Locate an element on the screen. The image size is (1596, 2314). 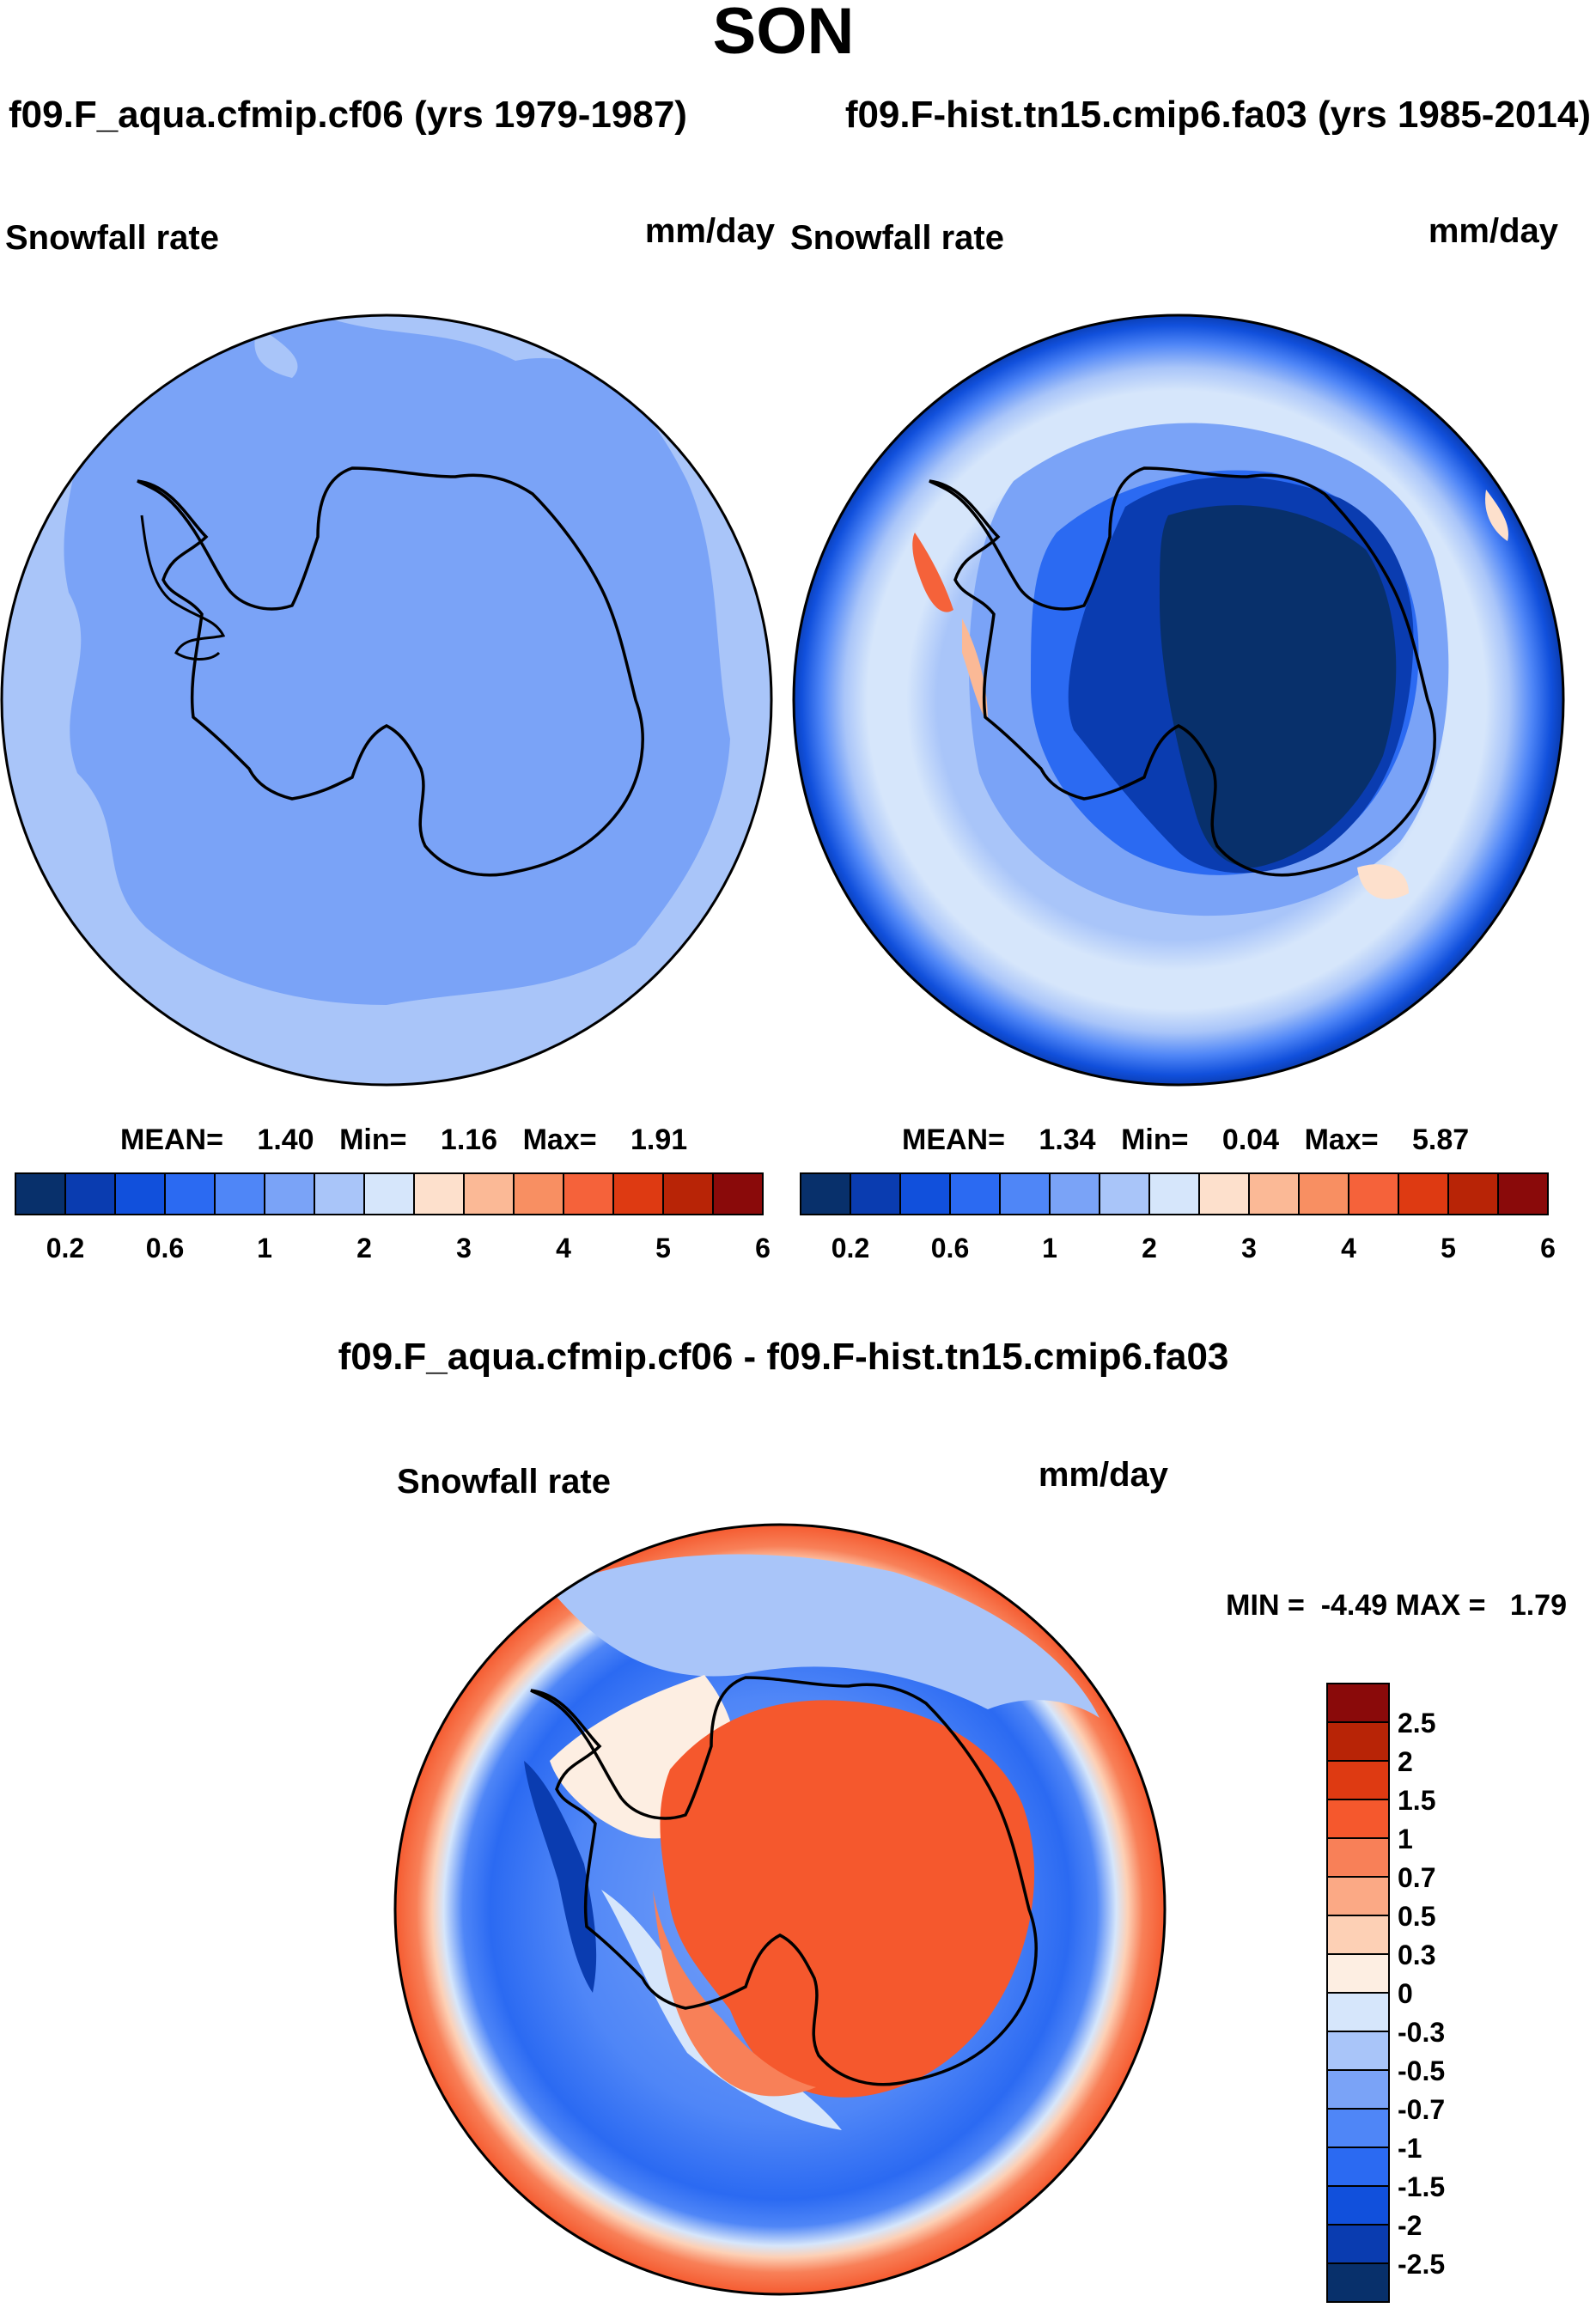
colorbar-difference-tick-label: 0.5 is located at coordinates (1416, 1916).